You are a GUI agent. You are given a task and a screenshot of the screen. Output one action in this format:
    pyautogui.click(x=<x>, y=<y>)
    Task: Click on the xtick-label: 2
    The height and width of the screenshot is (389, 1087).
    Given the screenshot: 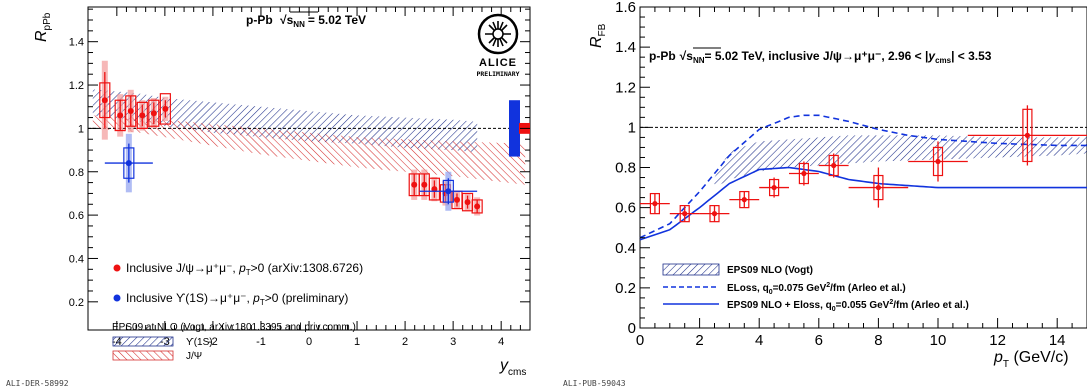 What is the action you would take?
    pyautogui.click(x=405, y=342)
    